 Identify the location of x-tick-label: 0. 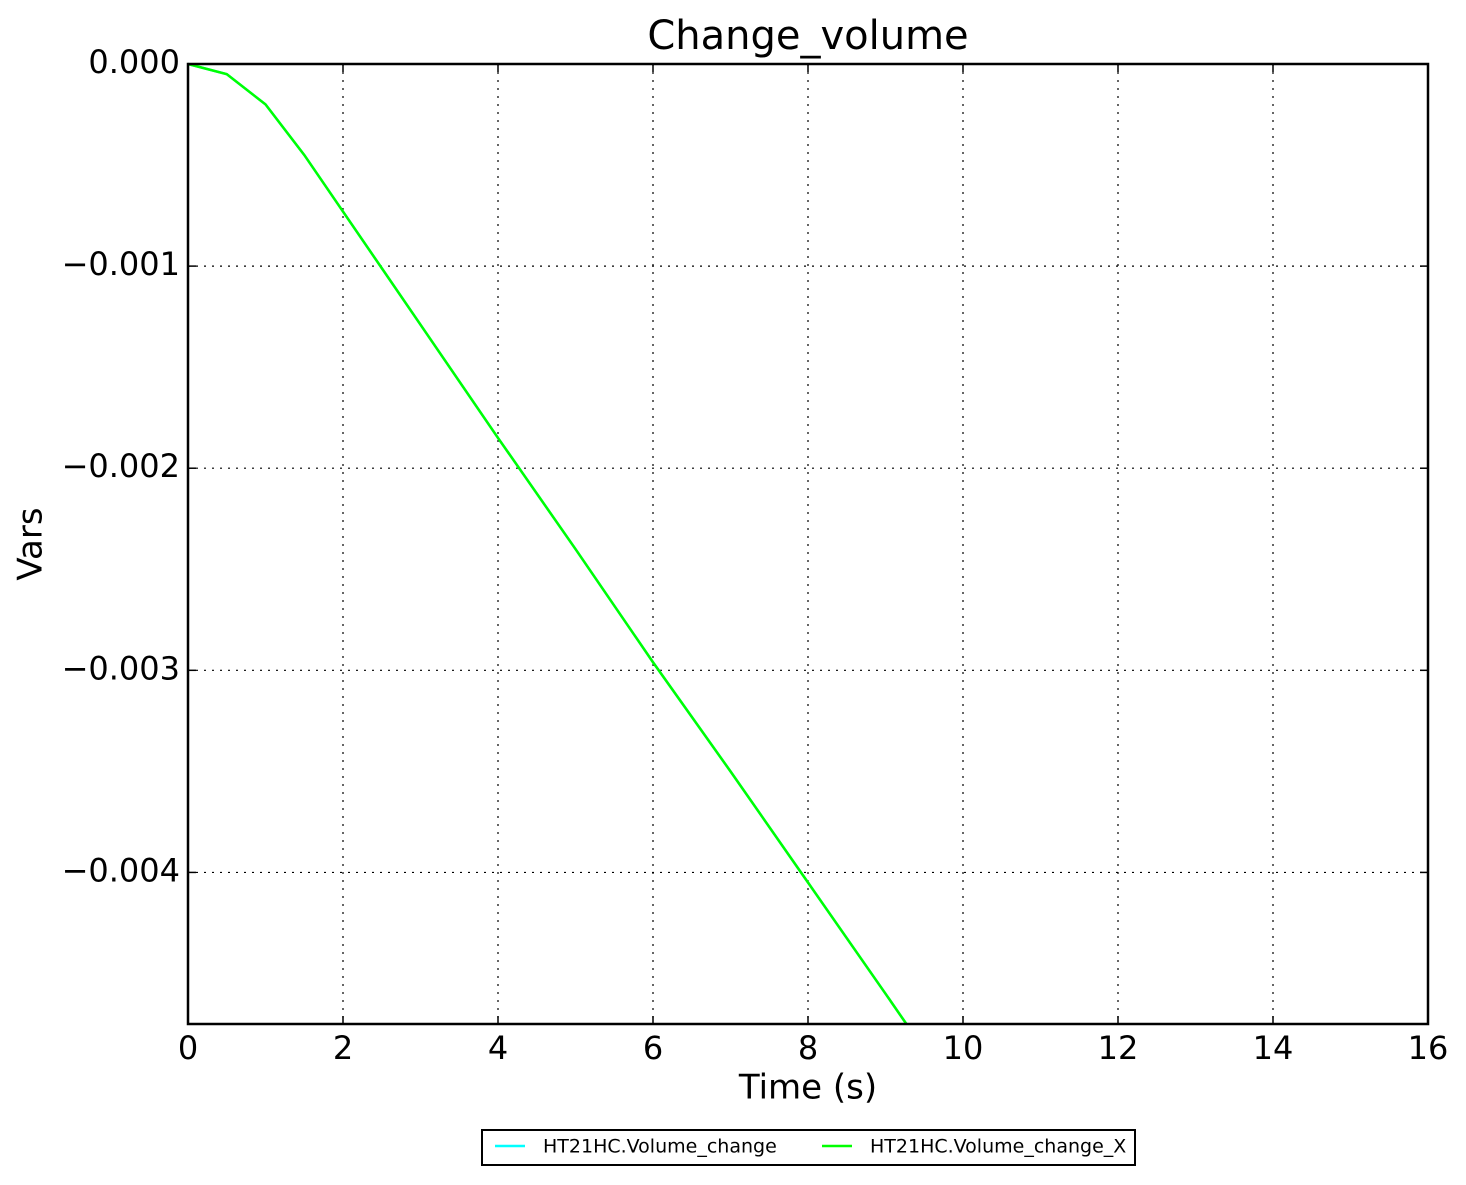
(188, 1048).